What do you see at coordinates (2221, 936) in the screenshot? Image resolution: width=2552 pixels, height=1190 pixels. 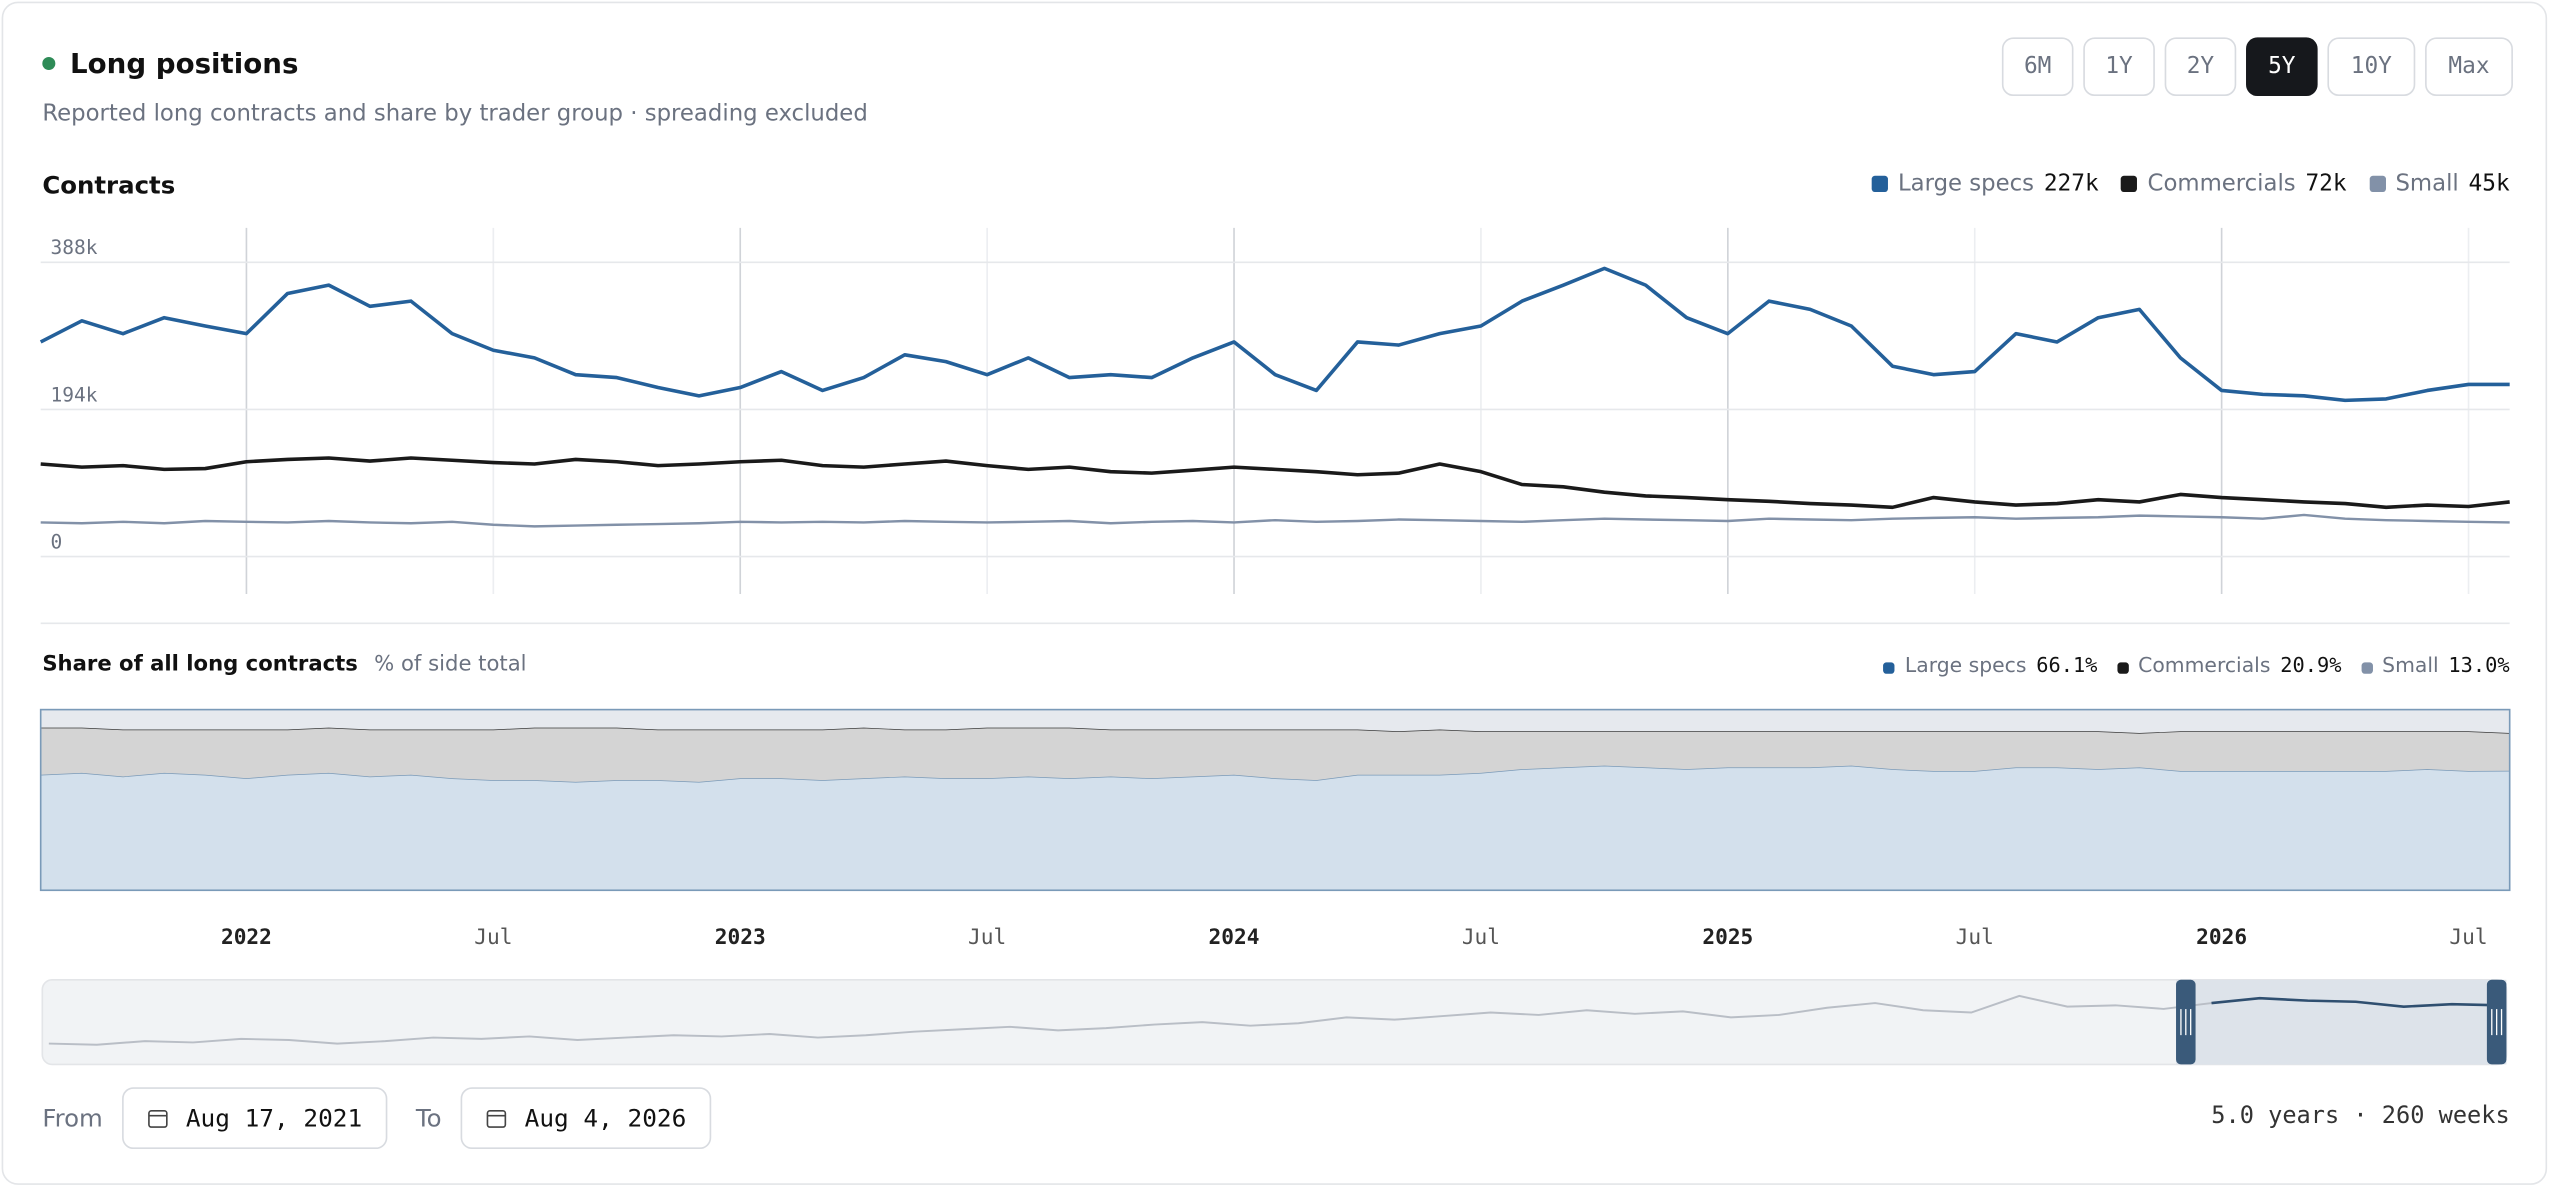 I see `x-tick-label: 2026` at bounding box center [2221, 936].